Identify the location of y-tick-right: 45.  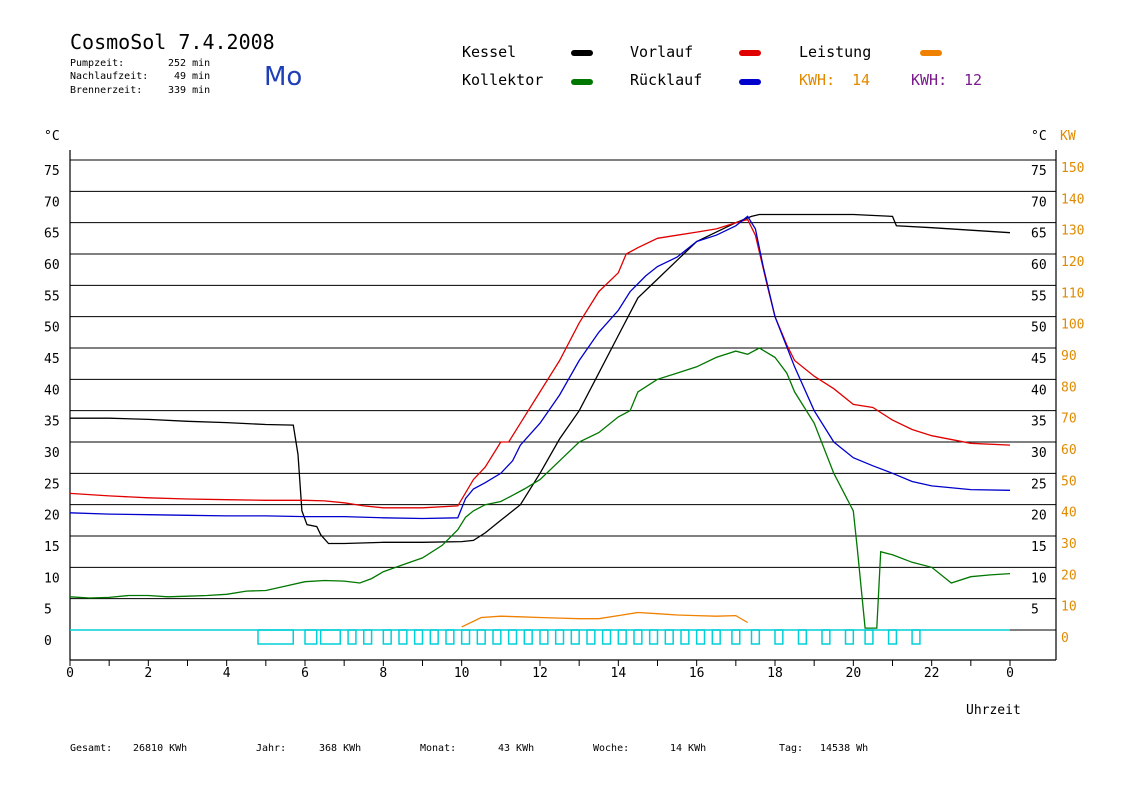
(1039, 359).